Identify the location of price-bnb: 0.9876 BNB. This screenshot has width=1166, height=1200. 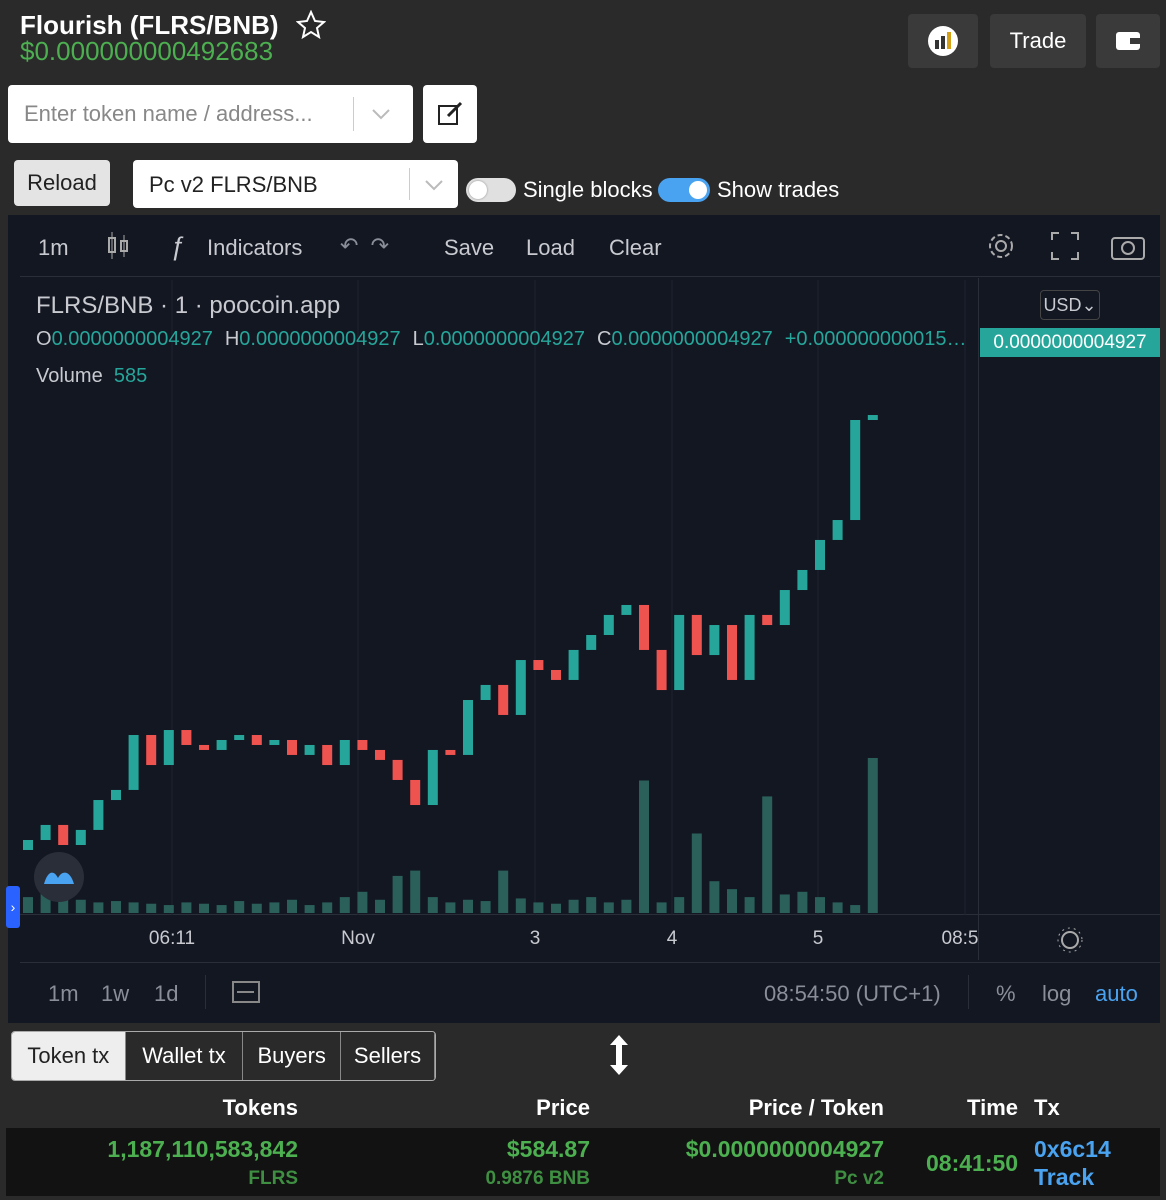
(537, 1178).